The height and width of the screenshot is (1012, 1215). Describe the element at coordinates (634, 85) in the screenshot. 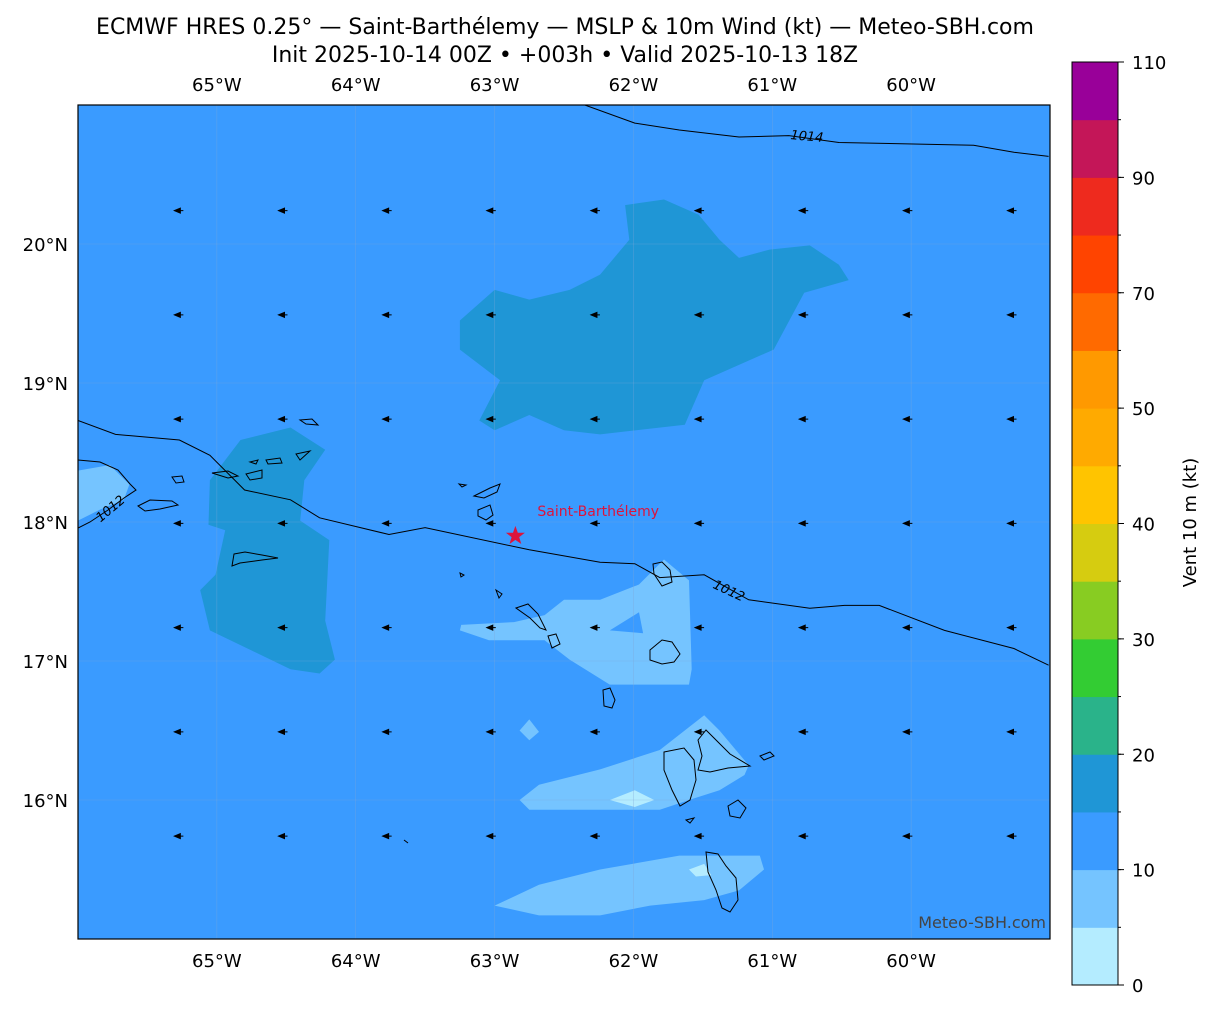

I see `x-tick-label-top: 62°W` at that location.